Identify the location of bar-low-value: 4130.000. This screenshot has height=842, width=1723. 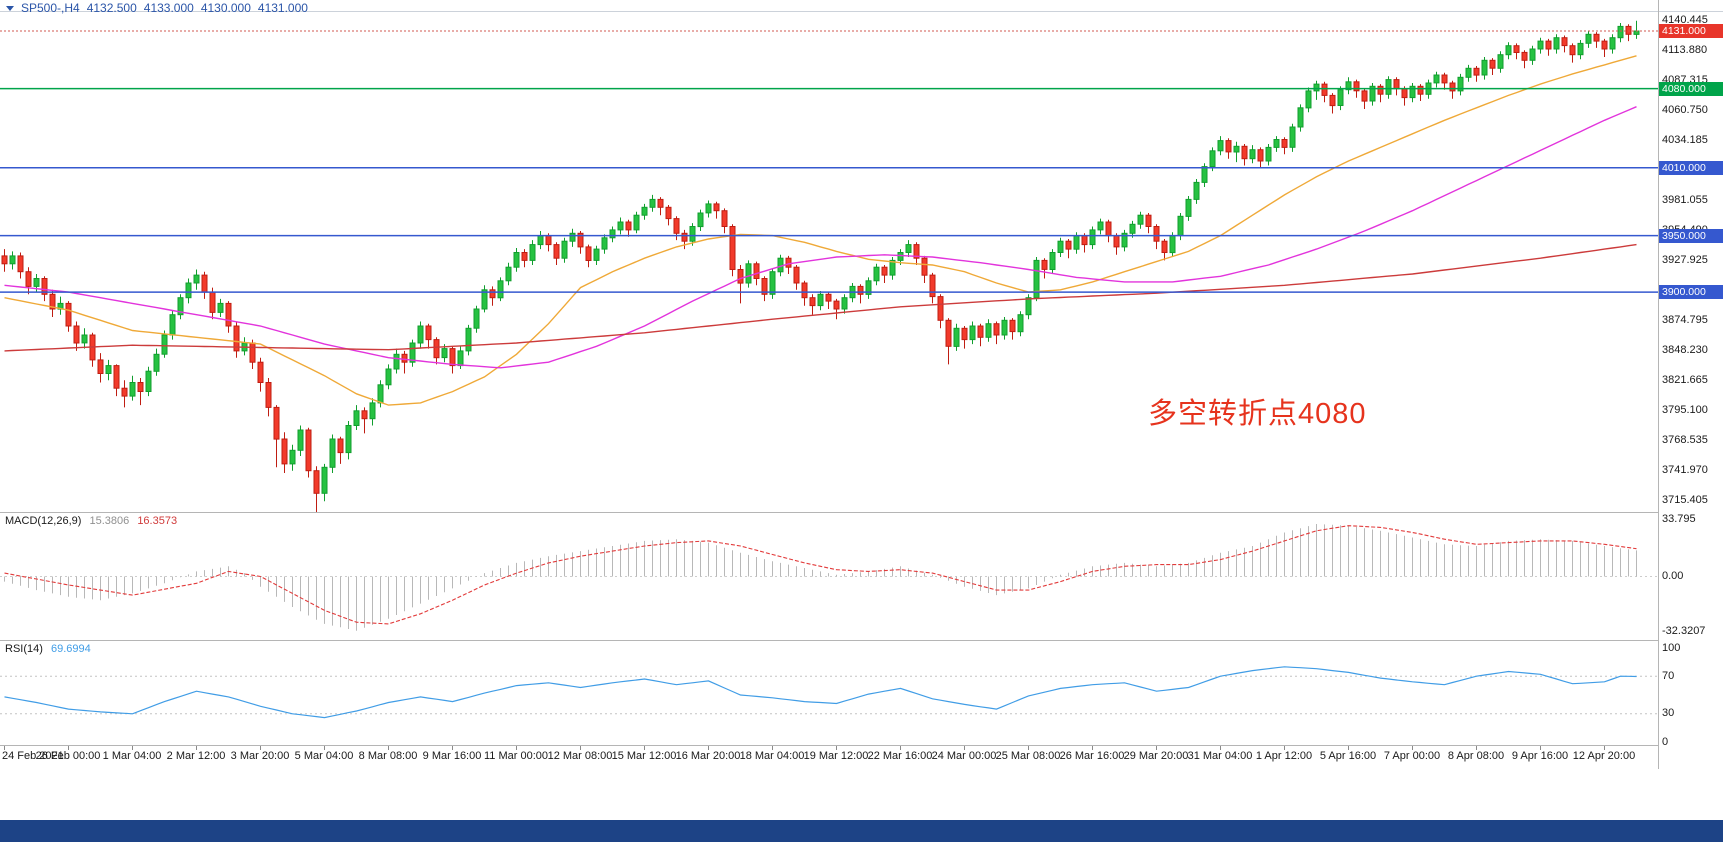
(225, 8).